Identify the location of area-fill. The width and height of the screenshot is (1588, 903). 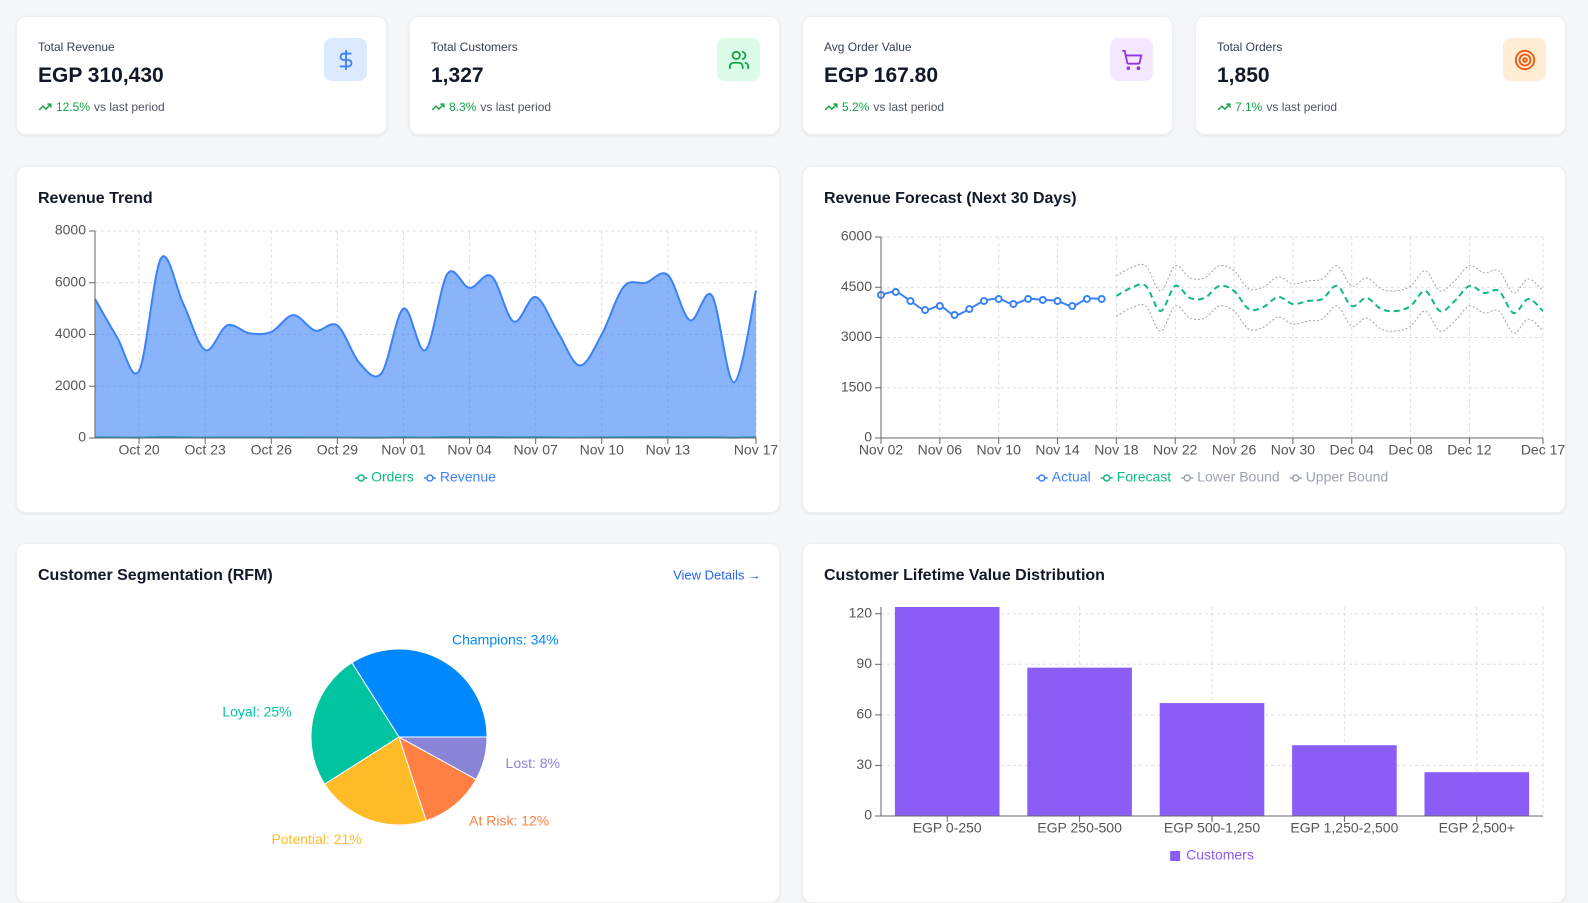
(425, 347).